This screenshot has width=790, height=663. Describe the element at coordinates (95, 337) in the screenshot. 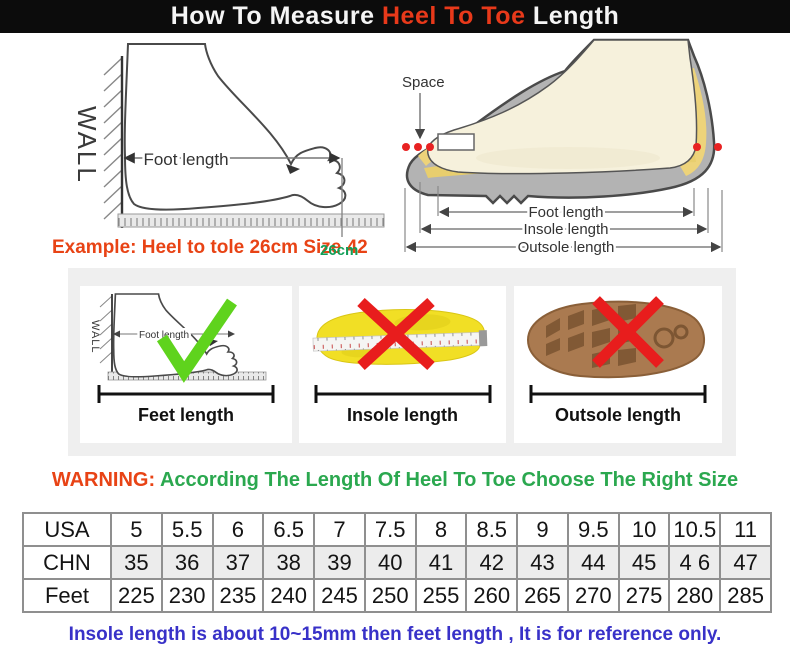

I see `mini-wall-label: WALL` at that location.